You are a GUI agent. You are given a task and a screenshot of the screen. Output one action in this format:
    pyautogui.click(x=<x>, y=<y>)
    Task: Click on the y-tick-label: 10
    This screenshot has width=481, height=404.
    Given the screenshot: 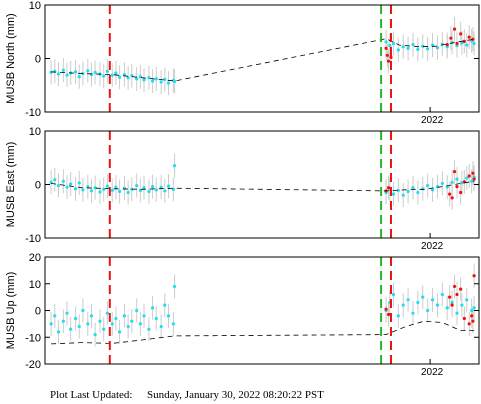 What is the action you would take?
    pyautogui.click(x=35, y=6)
    